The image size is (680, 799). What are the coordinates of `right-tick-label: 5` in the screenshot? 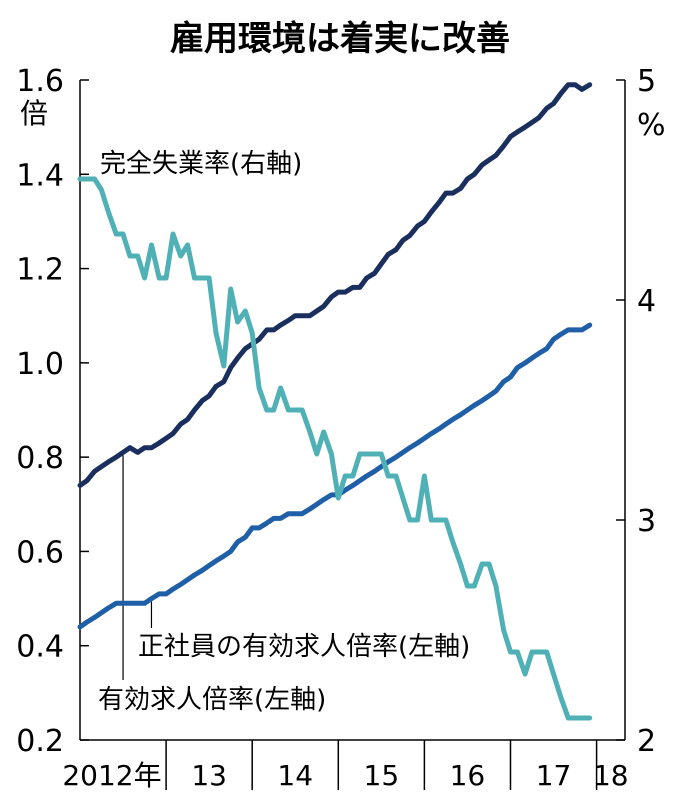 It's located at (646, 81).